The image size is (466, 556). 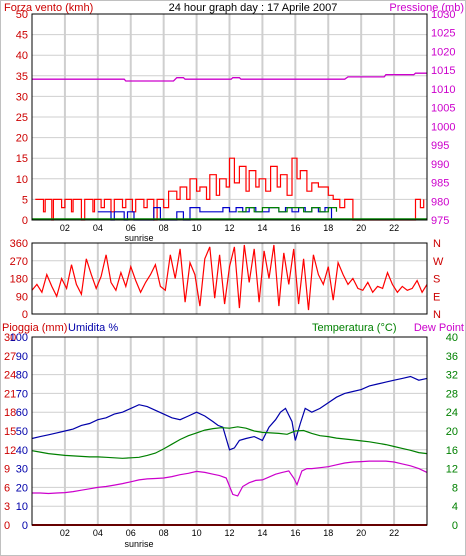 What do you see at coordinates (93, 328) in the screenshot?
I see `humidity-axis-title: Umidita %` at bounding box center [93, 328].